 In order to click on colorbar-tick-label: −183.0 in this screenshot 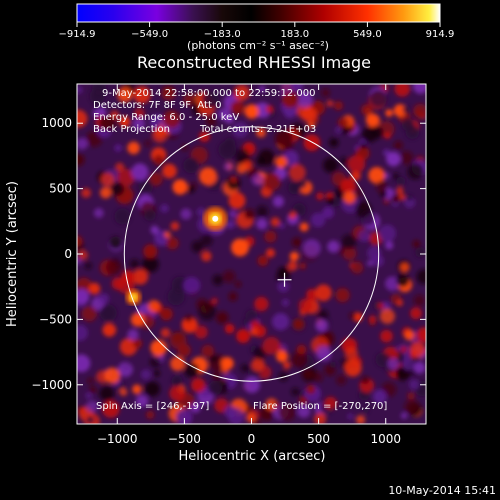, I will do `click(222, 34)`.